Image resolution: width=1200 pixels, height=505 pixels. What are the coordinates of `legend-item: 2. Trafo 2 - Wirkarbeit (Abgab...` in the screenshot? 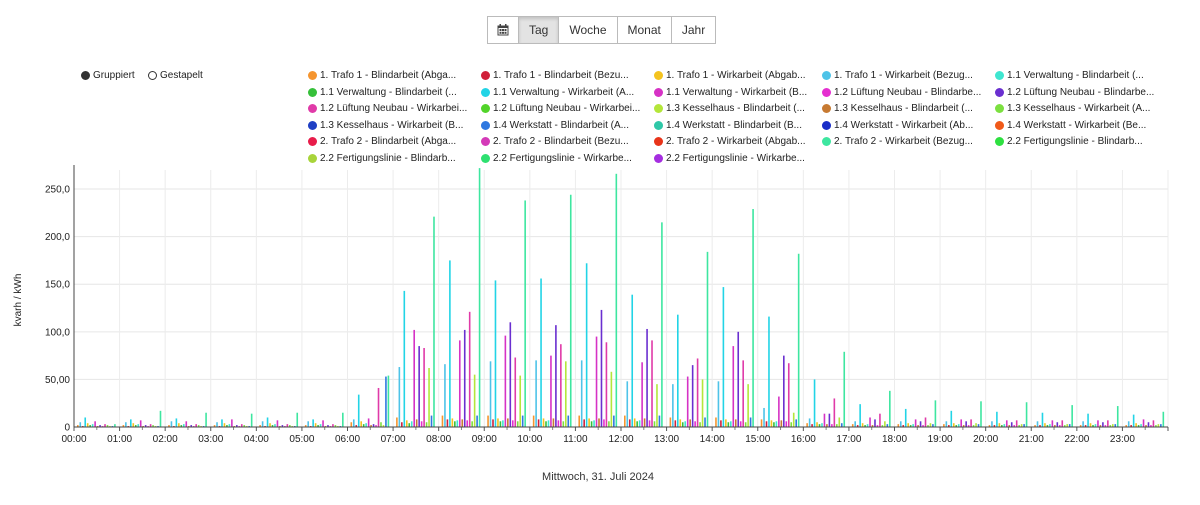 It's located at (730, 141).